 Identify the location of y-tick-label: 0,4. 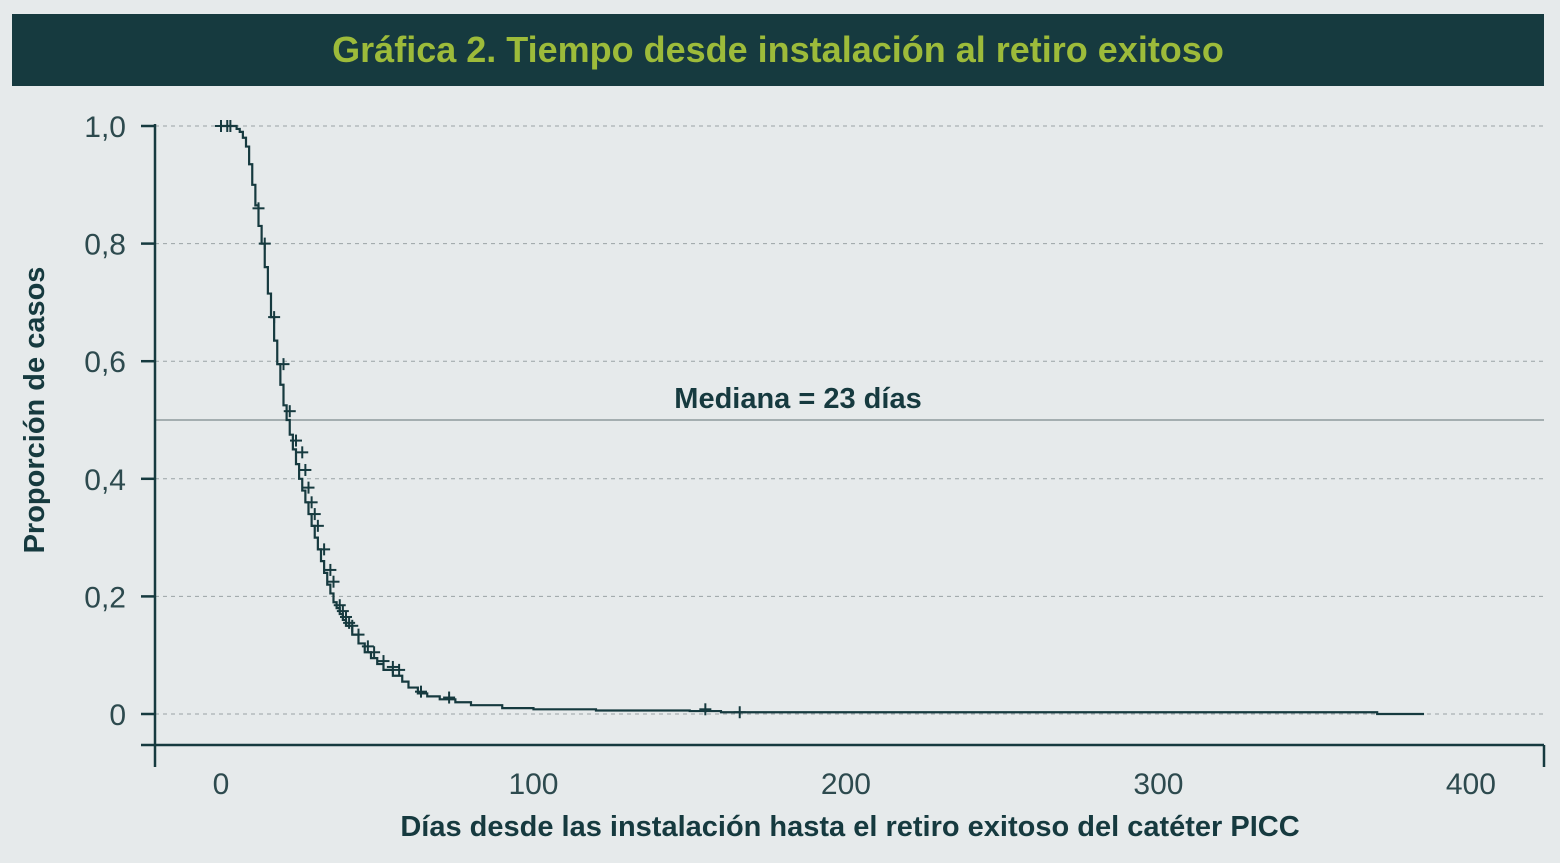
(105, 480).